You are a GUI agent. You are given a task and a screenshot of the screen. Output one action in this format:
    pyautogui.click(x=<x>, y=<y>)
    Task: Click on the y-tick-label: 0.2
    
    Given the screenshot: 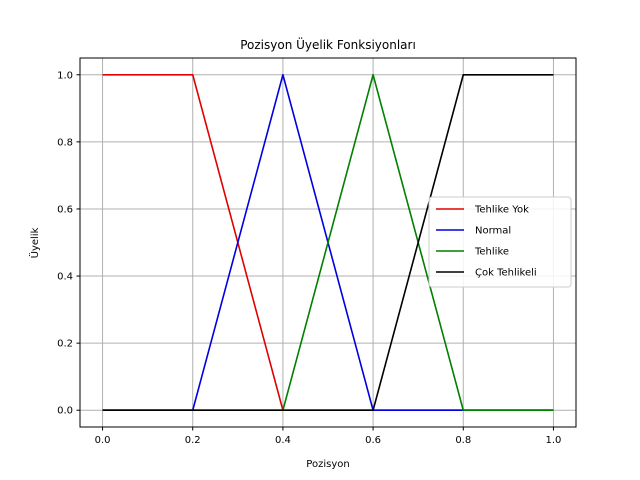 What is the action you would take?
    pyautogui.click(x=65, y=344)
    